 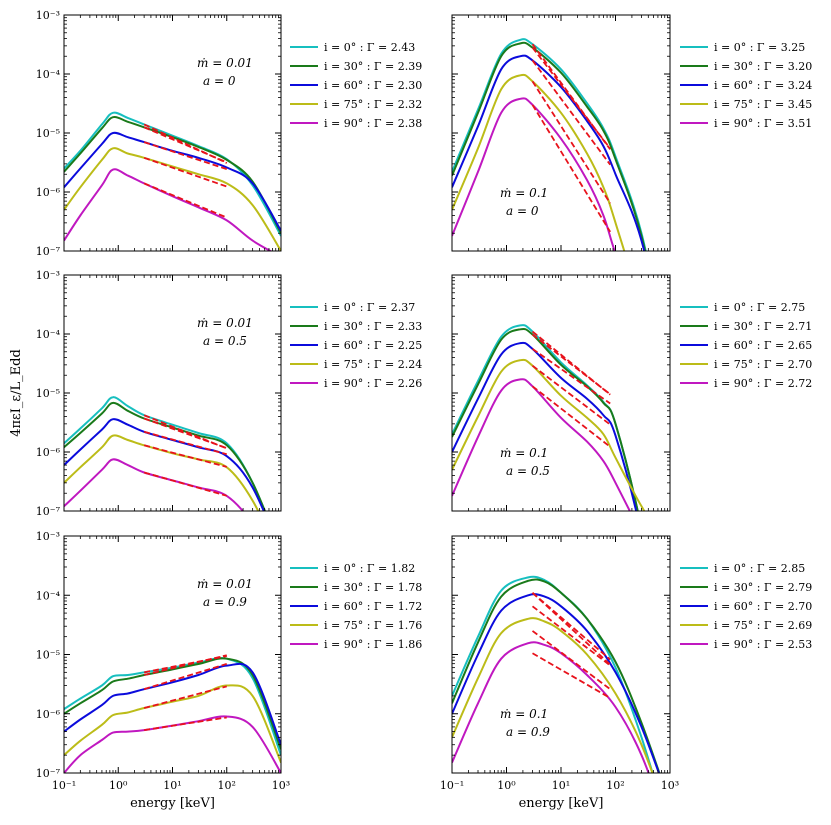 I want to click on axes-frame, so click(x=172, y=654).